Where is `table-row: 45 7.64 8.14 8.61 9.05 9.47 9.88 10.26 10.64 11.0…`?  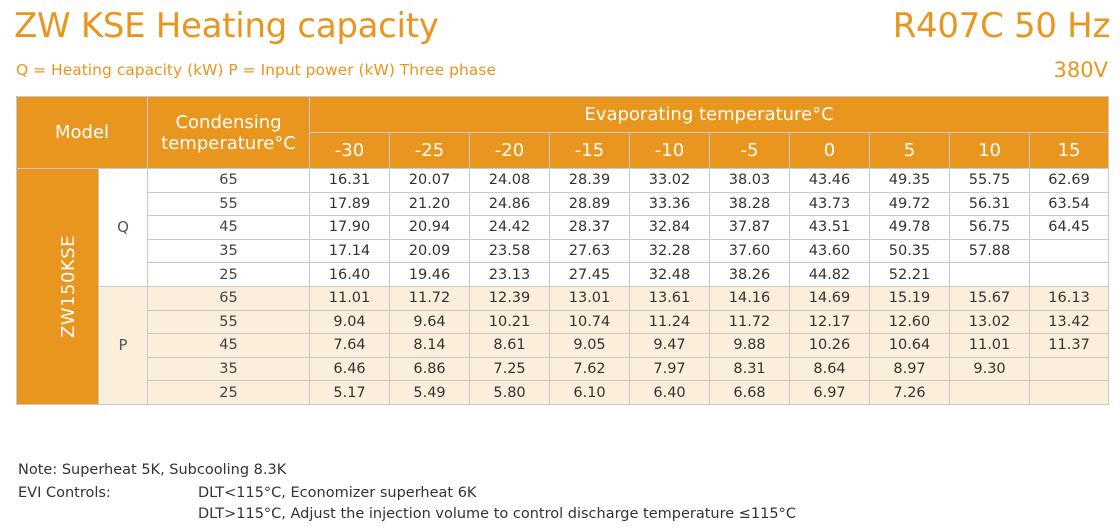 table-row: 45 7.64 8.14 8.61 9.05 9.47 9.88 10.26 10.64 11.0… is located at coordinates (563, 345).